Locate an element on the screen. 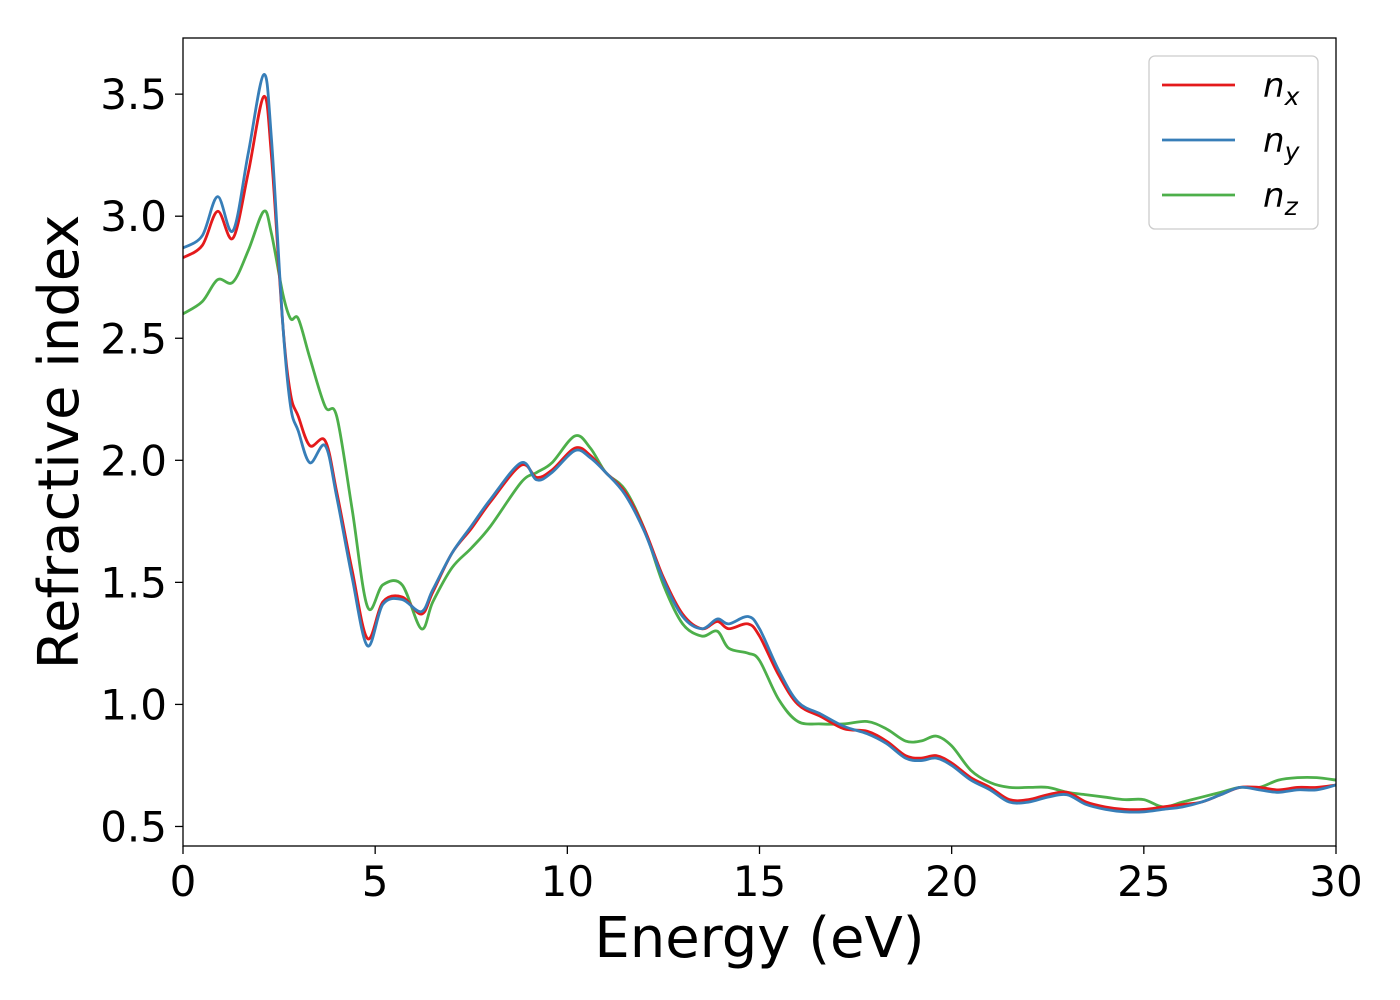 The height and width of the screenshot is (1000, 1400). y-tick-label: 2.0 is located at coordinates (133, 460).